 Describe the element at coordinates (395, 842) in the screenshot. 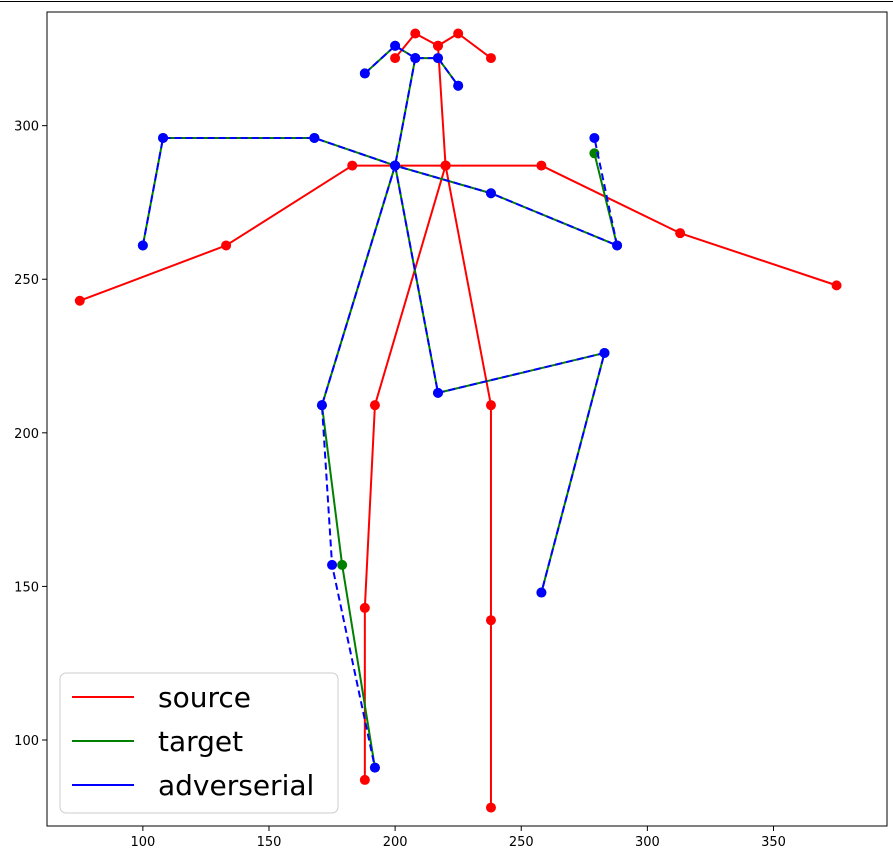

I see `x-tick-label: 200` at that location.